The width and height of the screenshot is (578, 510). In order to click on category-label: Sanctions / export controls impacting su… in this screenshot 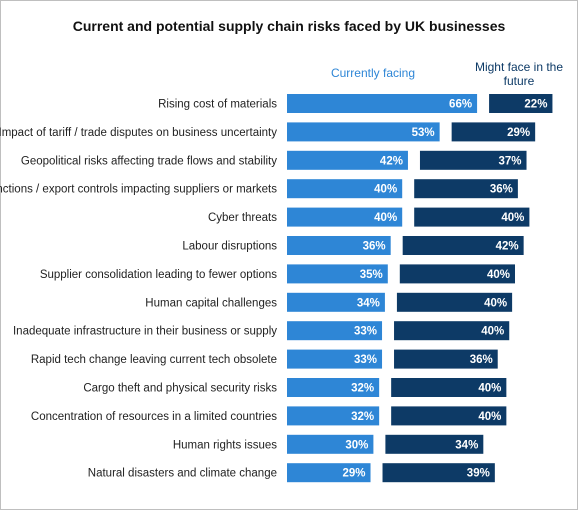, I will do `click(138, 190)`.